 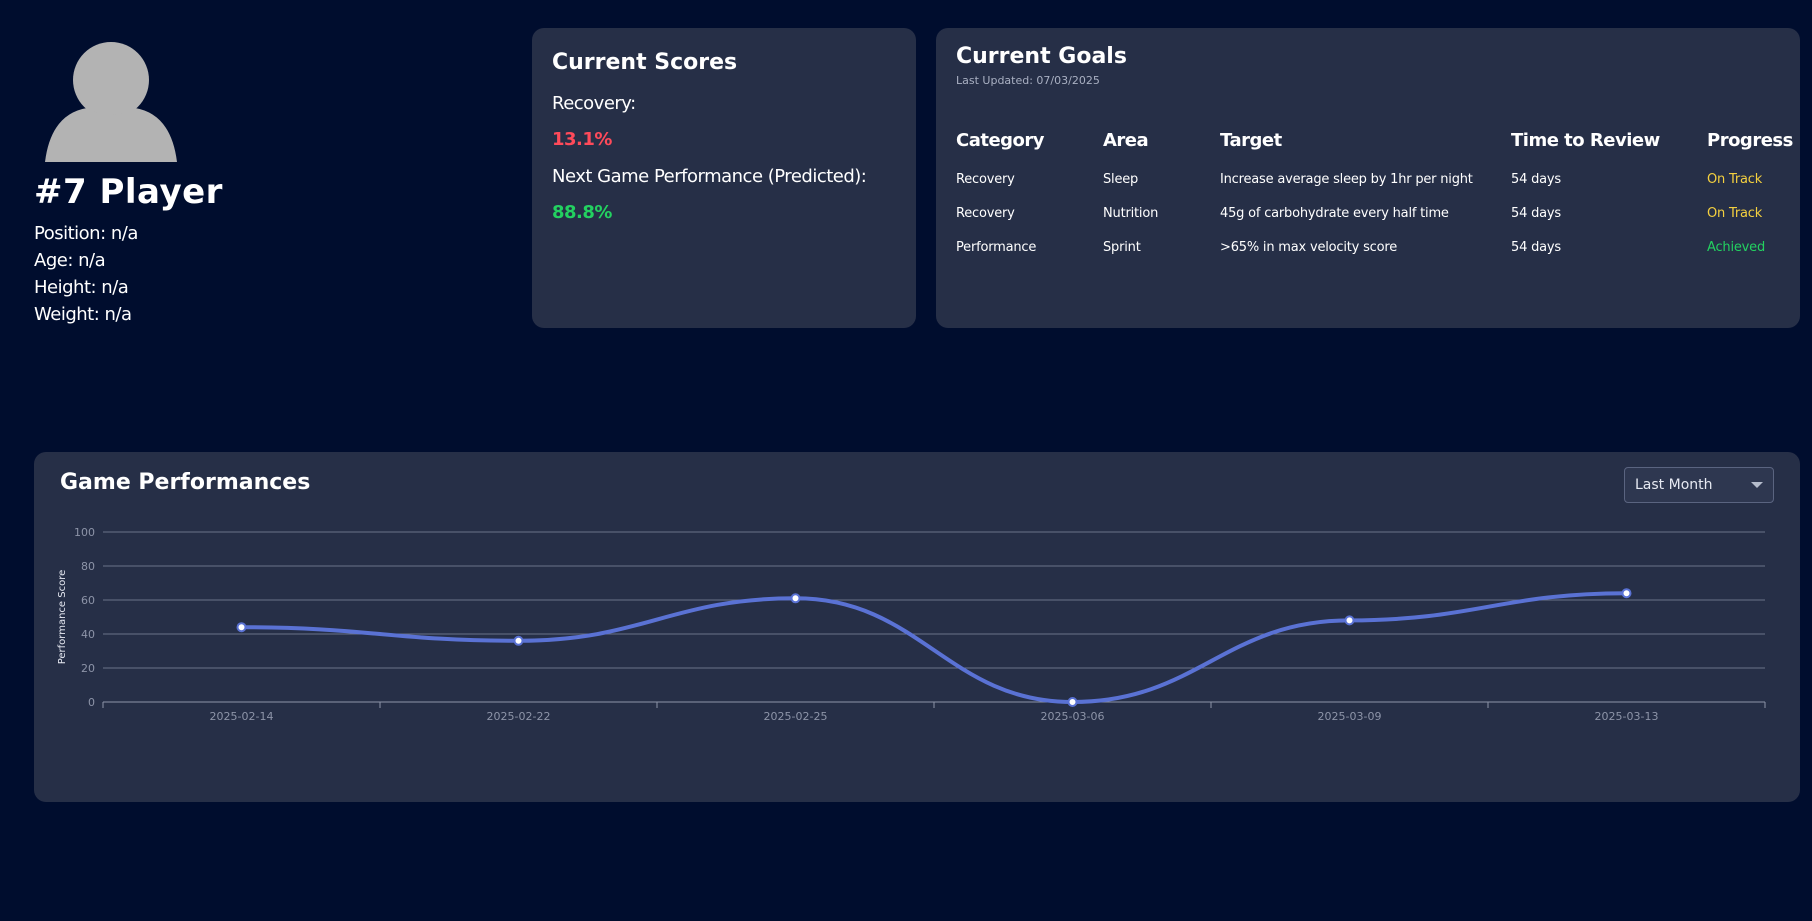 I want to click on header-area: Area, so click(x=1126, y=140).